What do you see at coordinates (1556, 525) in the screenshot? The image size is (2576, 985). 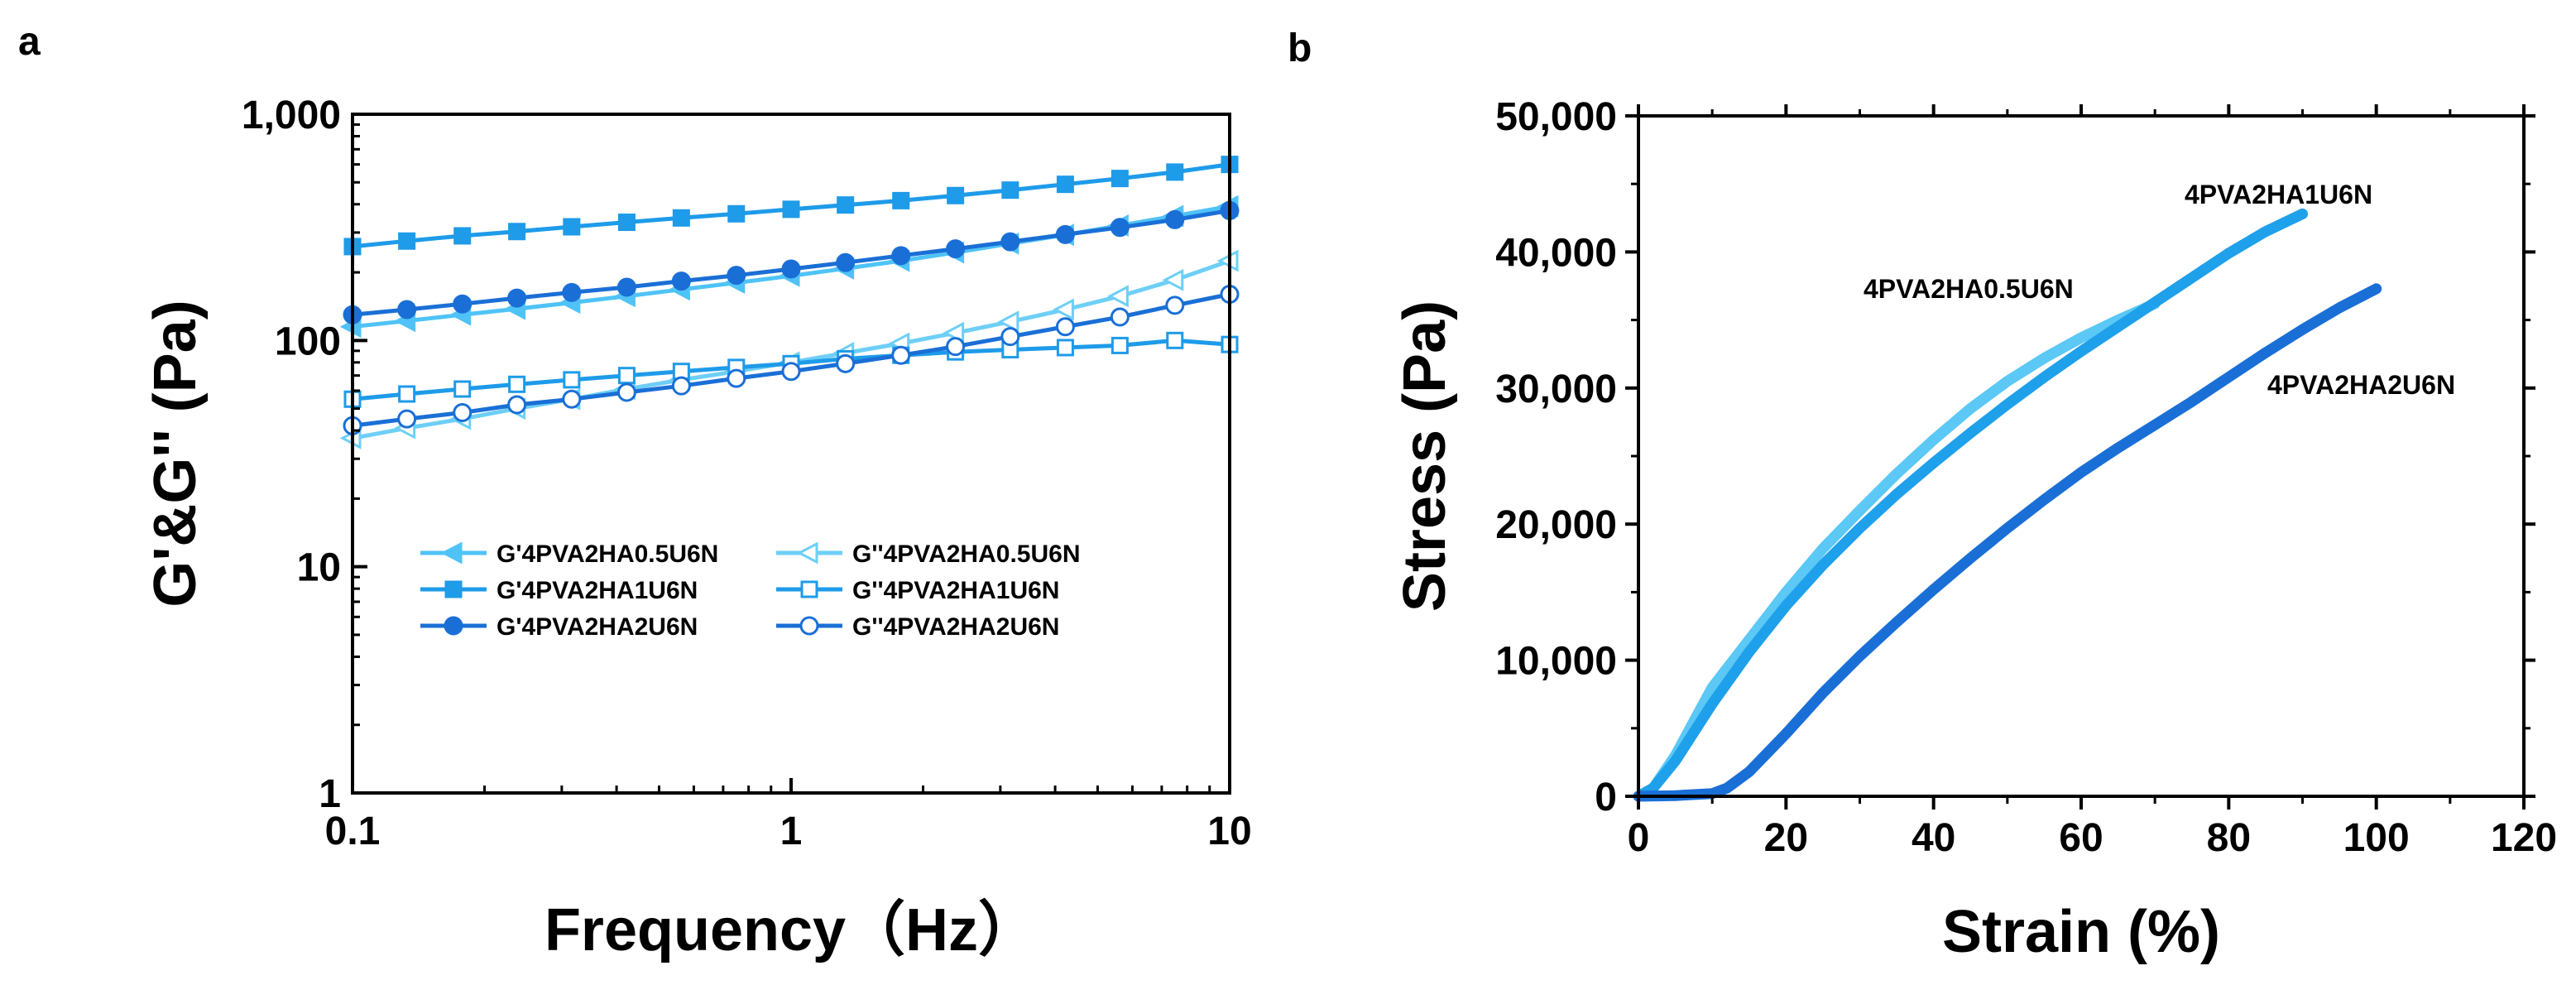 I see `b-ytick-label-20000: 20,000` at bounding box center [1556, 525].